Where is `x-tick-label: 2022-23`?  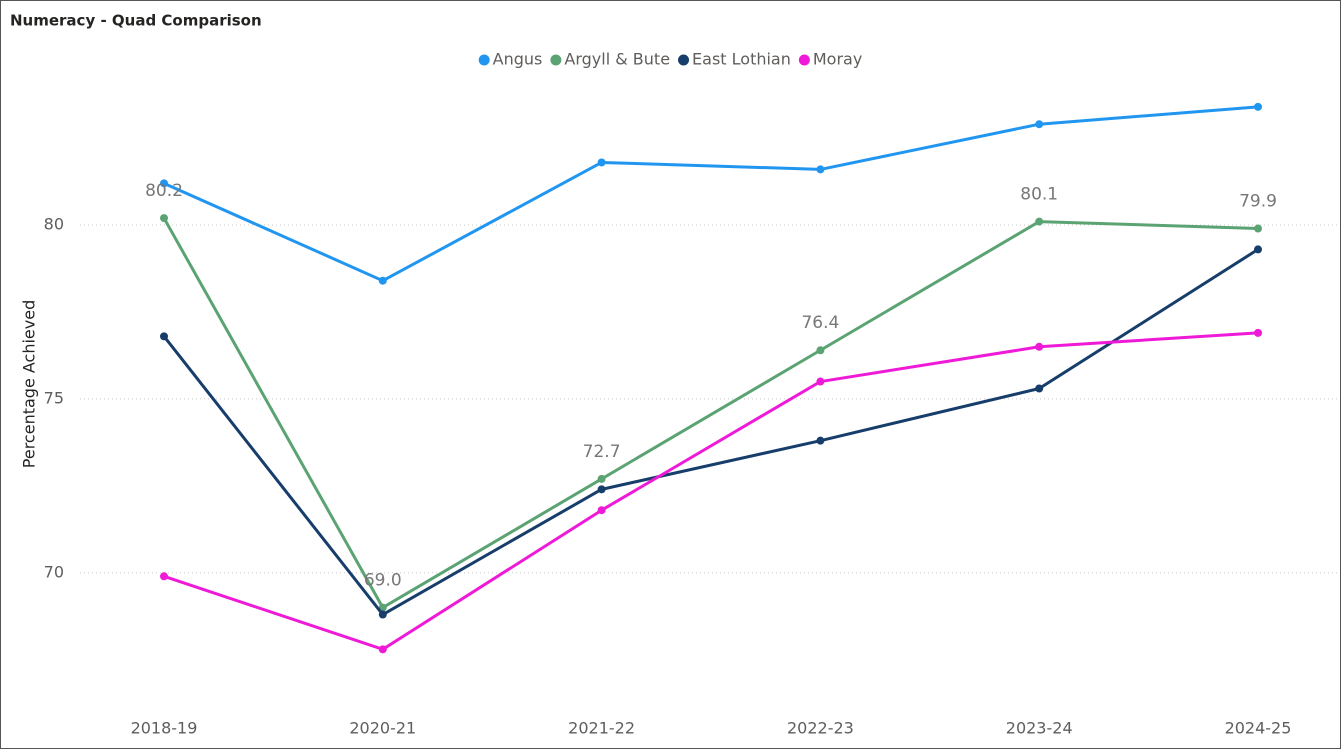
x-tick-label: 2022-23 is located at coordinates (820, 728).